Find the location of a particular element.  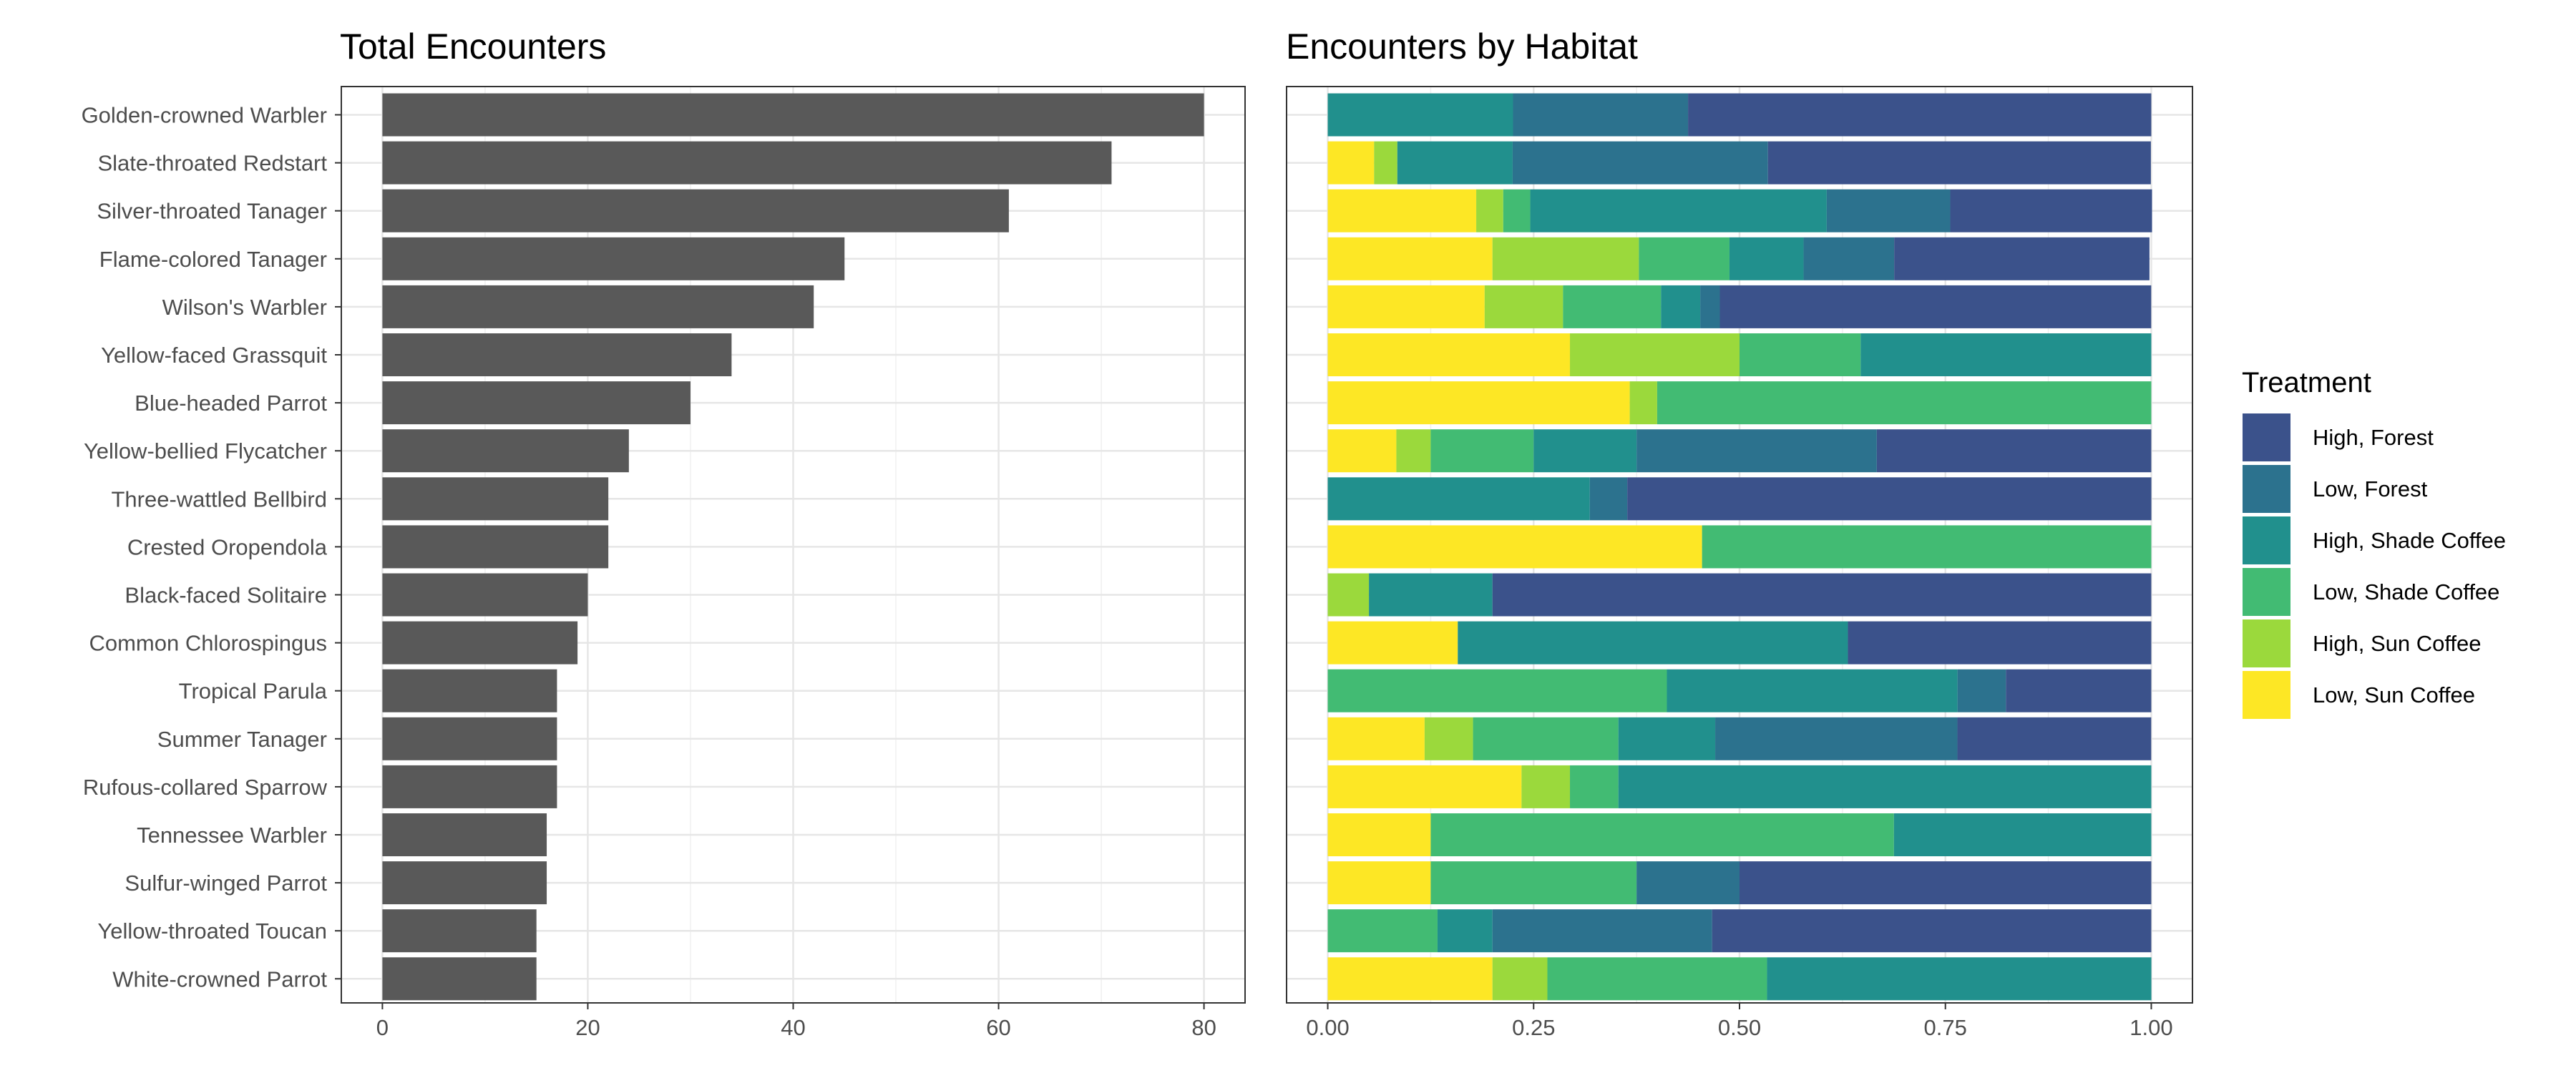

segment-tennessee-warbler-low-sun-coffee is located at coordinates (1379, 834).